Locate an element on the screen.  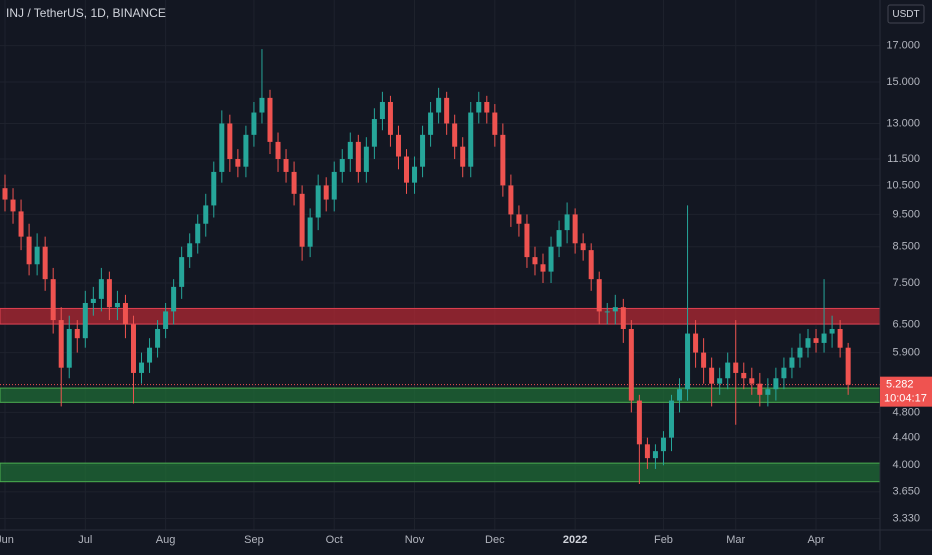
last-price-box is located at coordinates (906, 391).